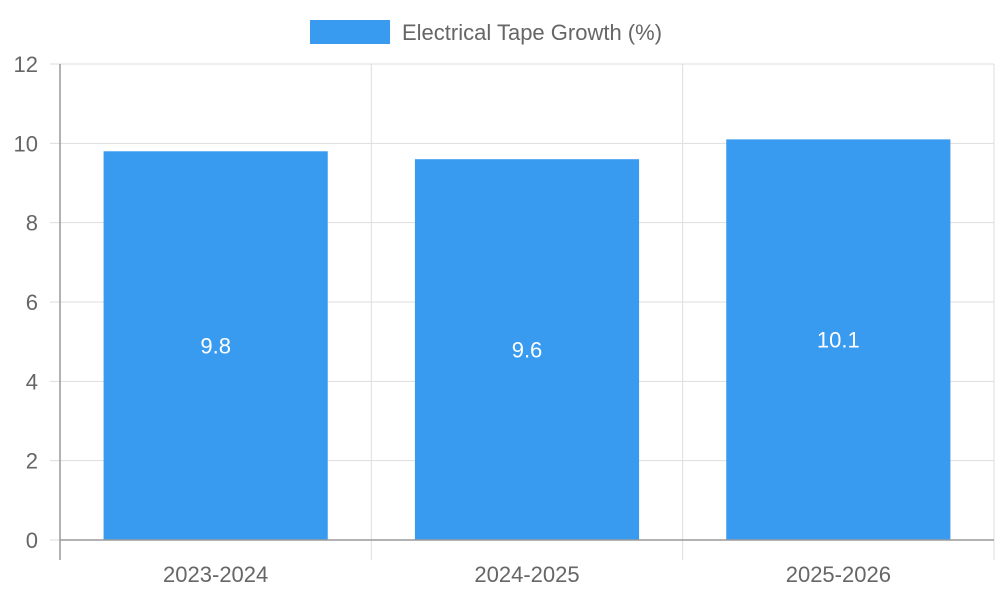 The image size is (1000, 600). What do you see at coordinates (32, 302) in the screenshot?
I see `y-tick-label: 6` at bounding box center [32, 302].